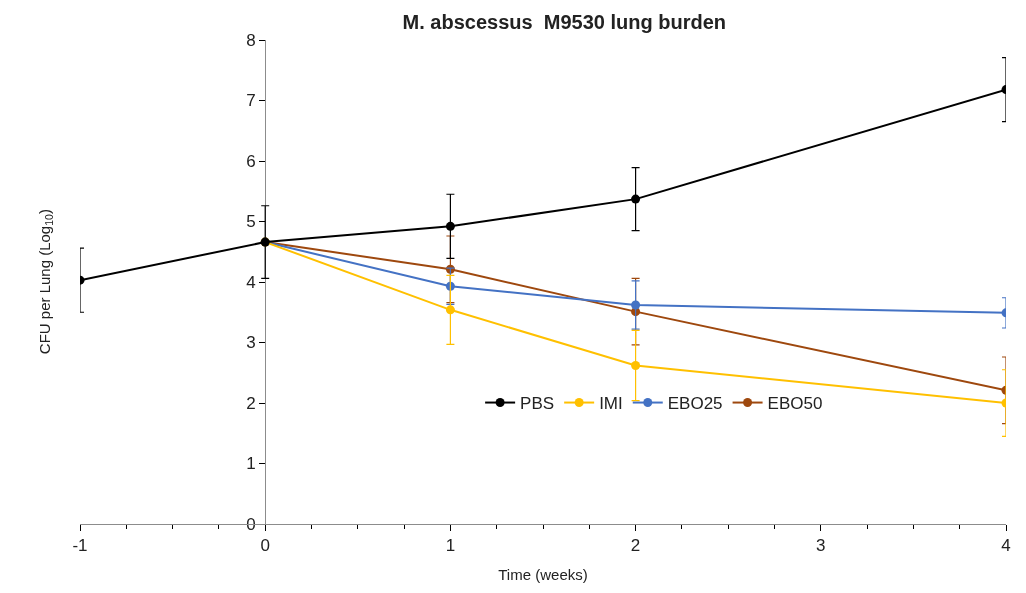 Image resolution: width=1026 pixels, height=593 pixels. What do you see at coordinates (251, 282) in the screenshot?
I see `y-tick-label: 4` at bounding box center [251, 282].